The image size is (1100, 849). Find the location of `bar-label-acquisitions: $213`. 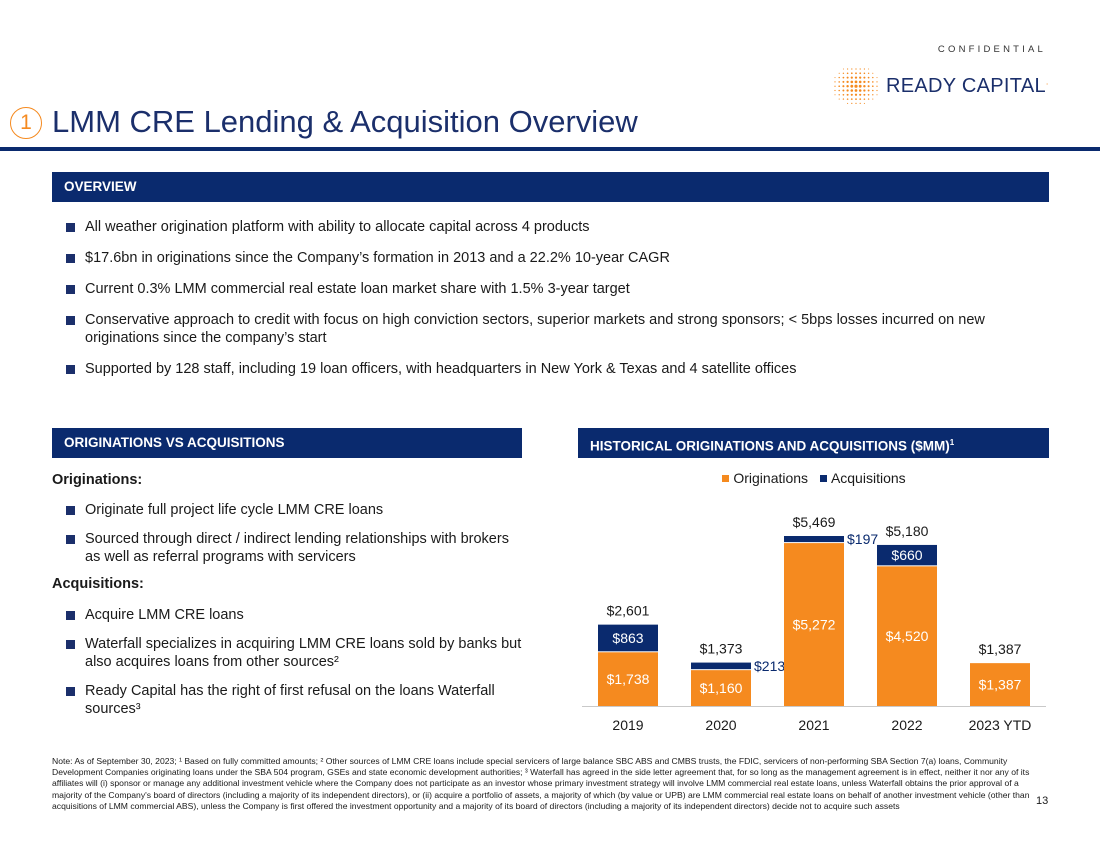

bar-label-acquisitions: $213 is located at coordinates (769, 666).